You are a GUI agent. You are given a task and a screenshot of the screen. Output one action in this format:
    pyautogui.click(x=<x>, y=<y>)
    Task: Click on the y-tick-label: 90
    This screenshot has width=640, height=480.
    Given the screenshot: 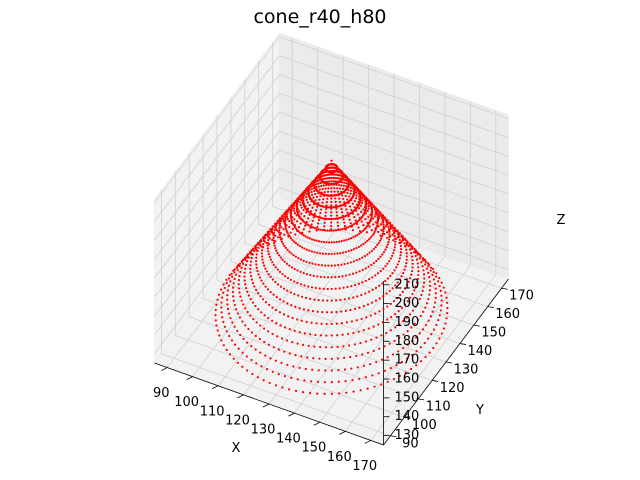 What is the action you would take?
    pyautogui.click(x=410, y=443)
    